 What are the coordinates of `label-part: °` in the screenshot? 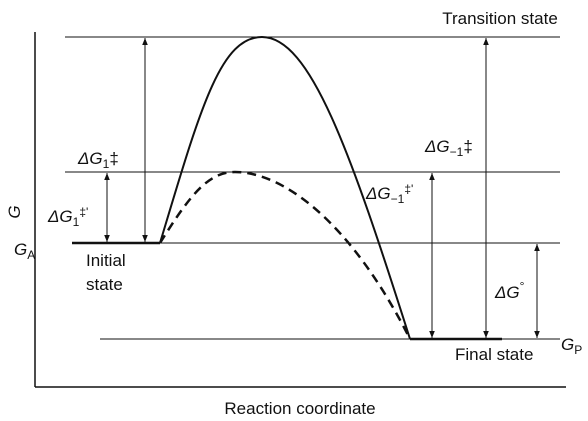 It's located at (522, 286).